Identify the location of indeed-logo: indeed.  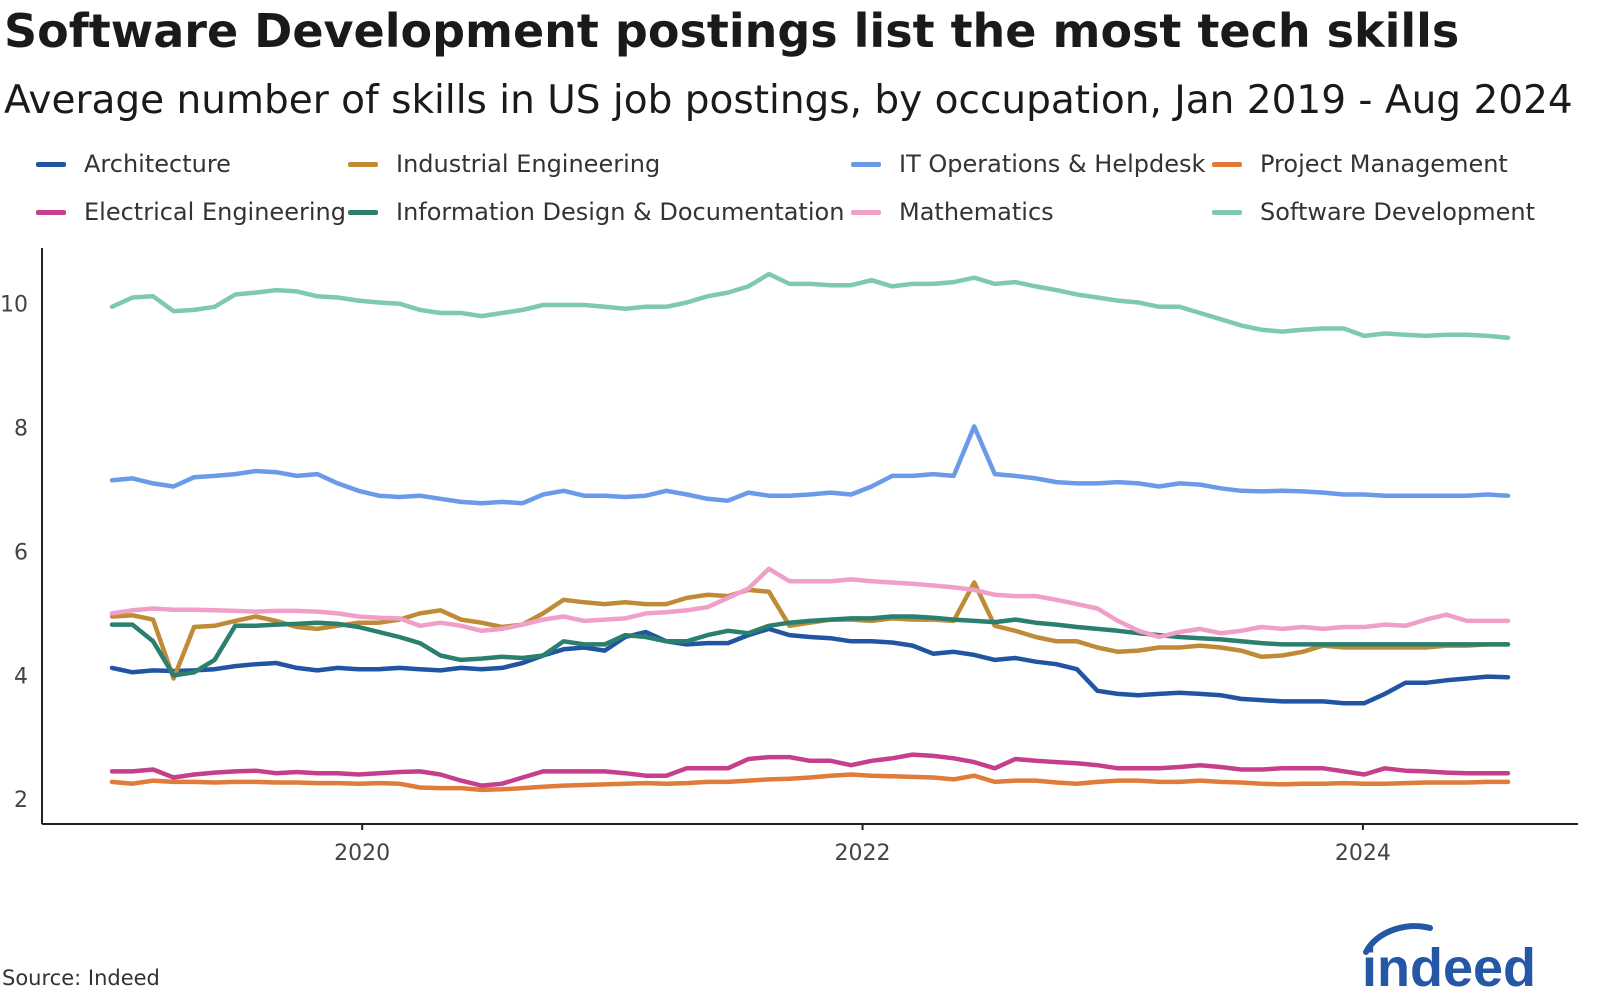
(1449, 958).